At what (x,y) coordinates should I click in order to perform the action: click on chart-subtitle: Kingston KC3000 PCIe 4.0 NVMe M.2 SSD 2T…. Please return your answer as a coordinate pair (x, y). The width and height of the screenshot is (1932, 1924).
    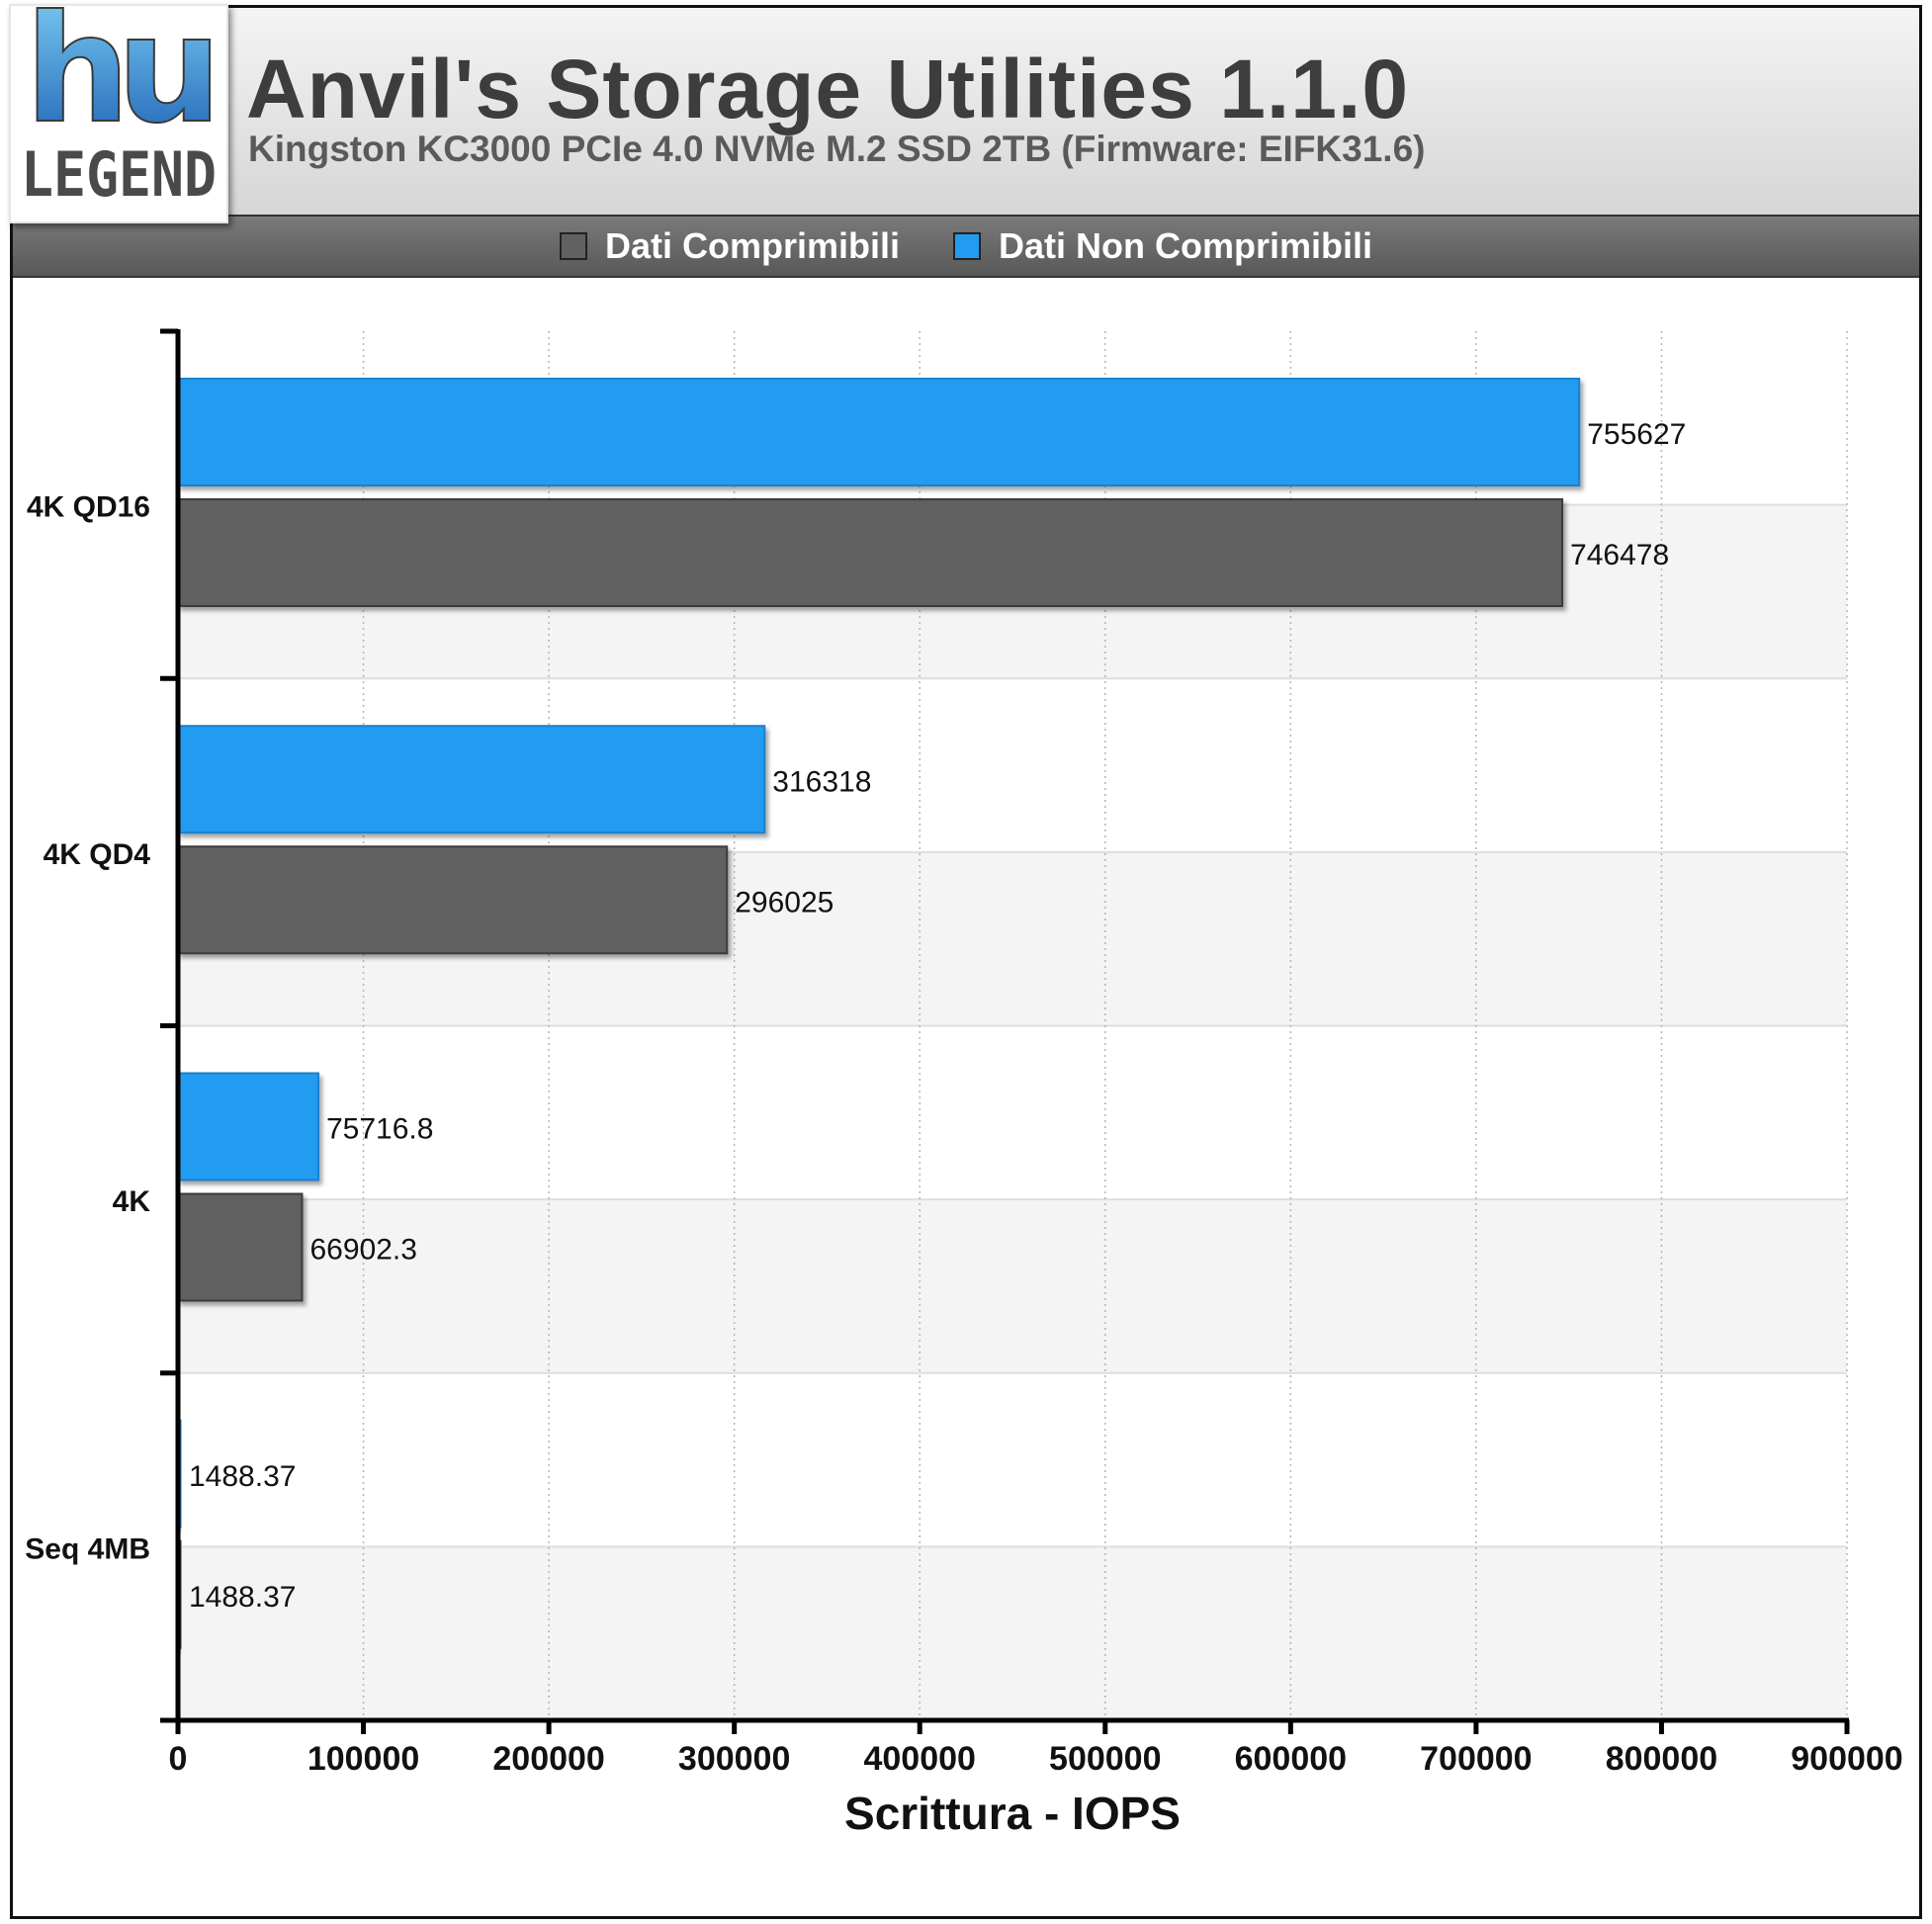
    Looking at the image, I should click on (837, 149).